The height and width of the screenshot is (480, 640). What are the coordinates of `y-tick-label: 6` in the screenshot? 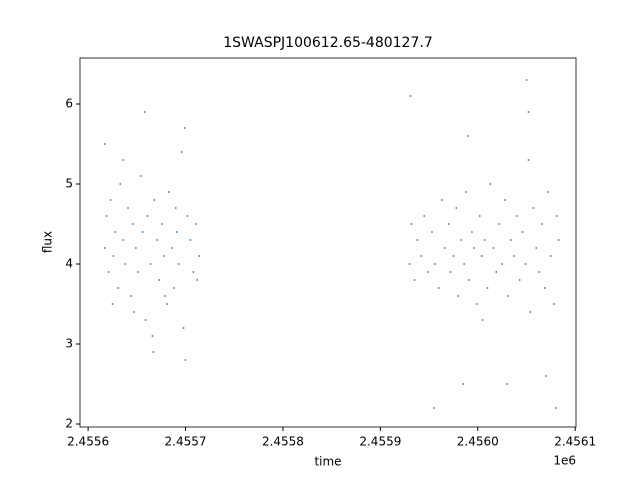 It's located at (69, 104).